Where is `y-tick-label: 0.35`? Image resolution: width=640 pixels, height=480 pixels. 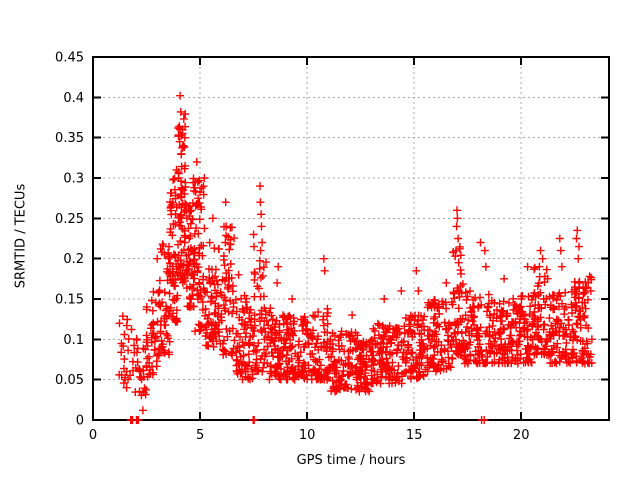
y-tick-label: 0.35 is located at coordinates (69, 138).